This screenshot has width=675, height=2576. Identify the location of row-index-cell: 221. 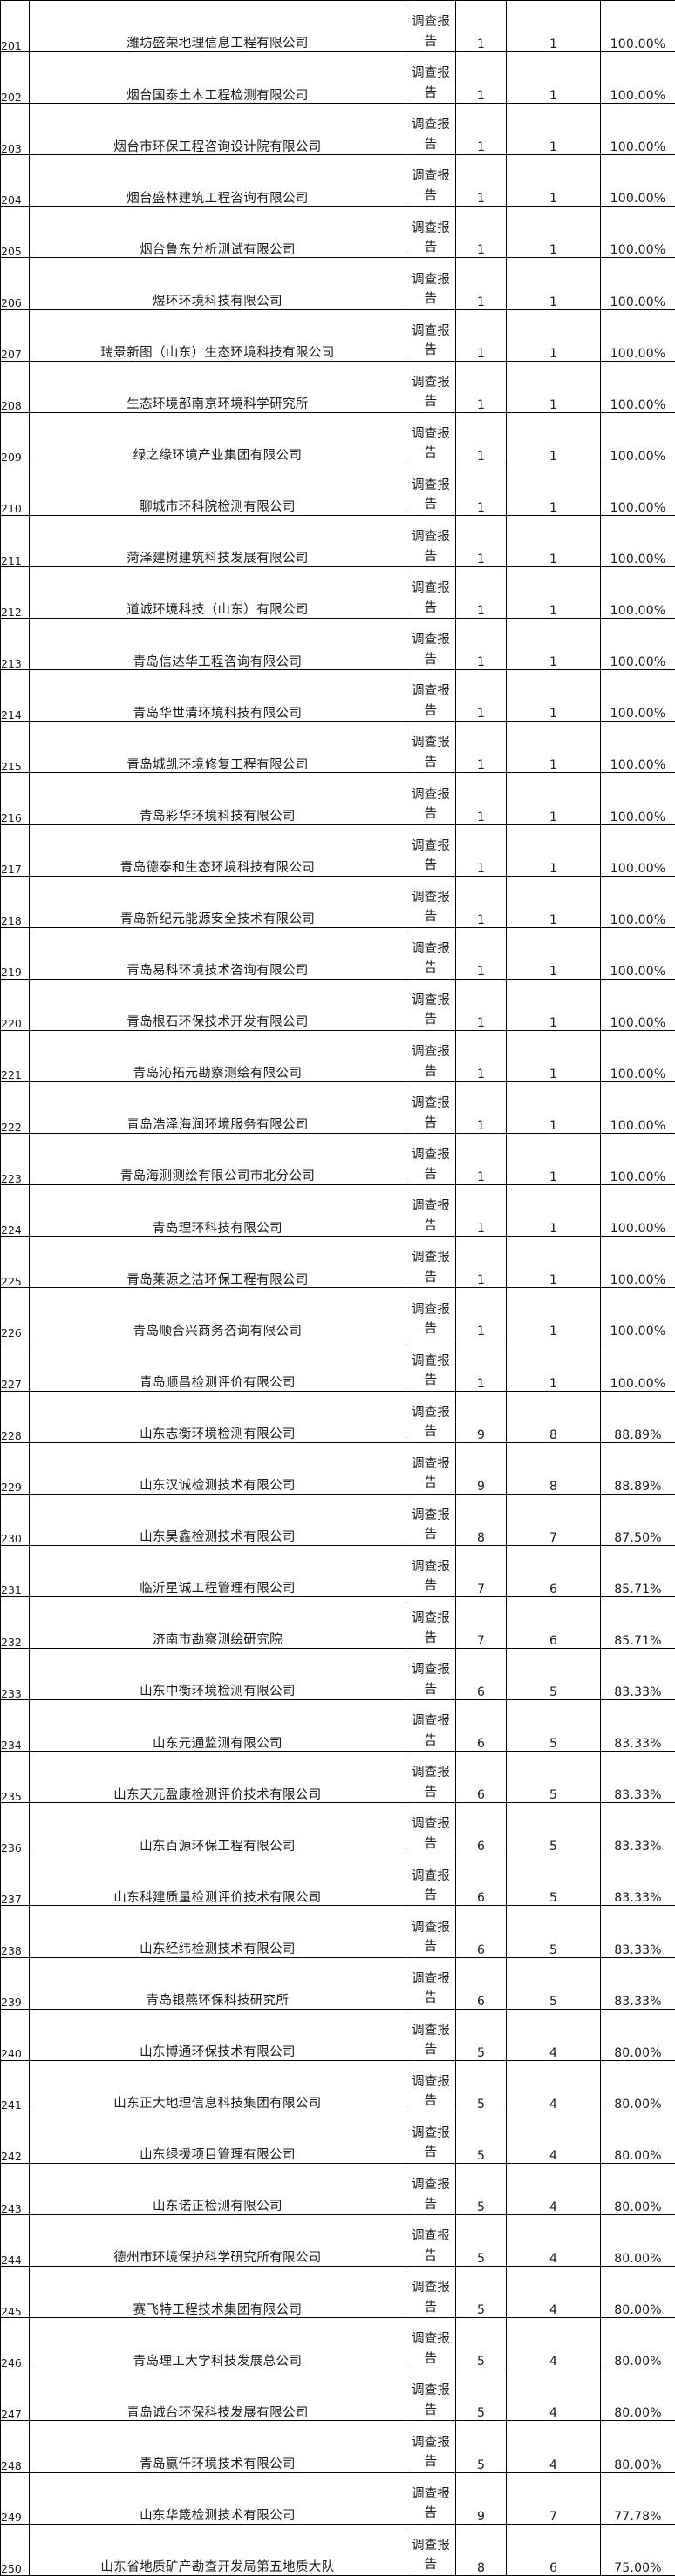
(15, 1055).